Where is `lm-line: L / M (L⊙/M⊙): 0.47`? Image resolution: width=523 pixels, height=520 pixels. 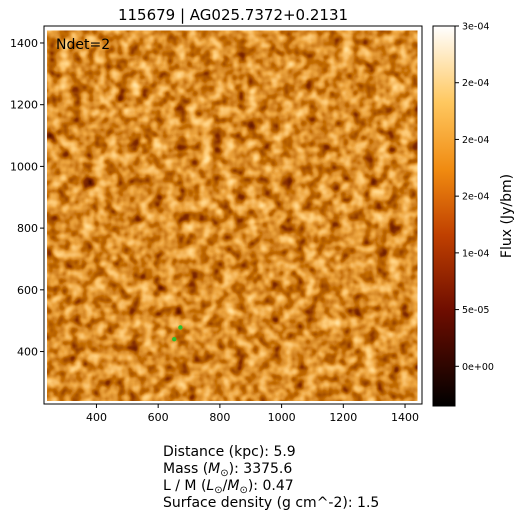
lm-line: L / M (L⊙/M⊙): 0.47 is located at coordinates (228, 488).